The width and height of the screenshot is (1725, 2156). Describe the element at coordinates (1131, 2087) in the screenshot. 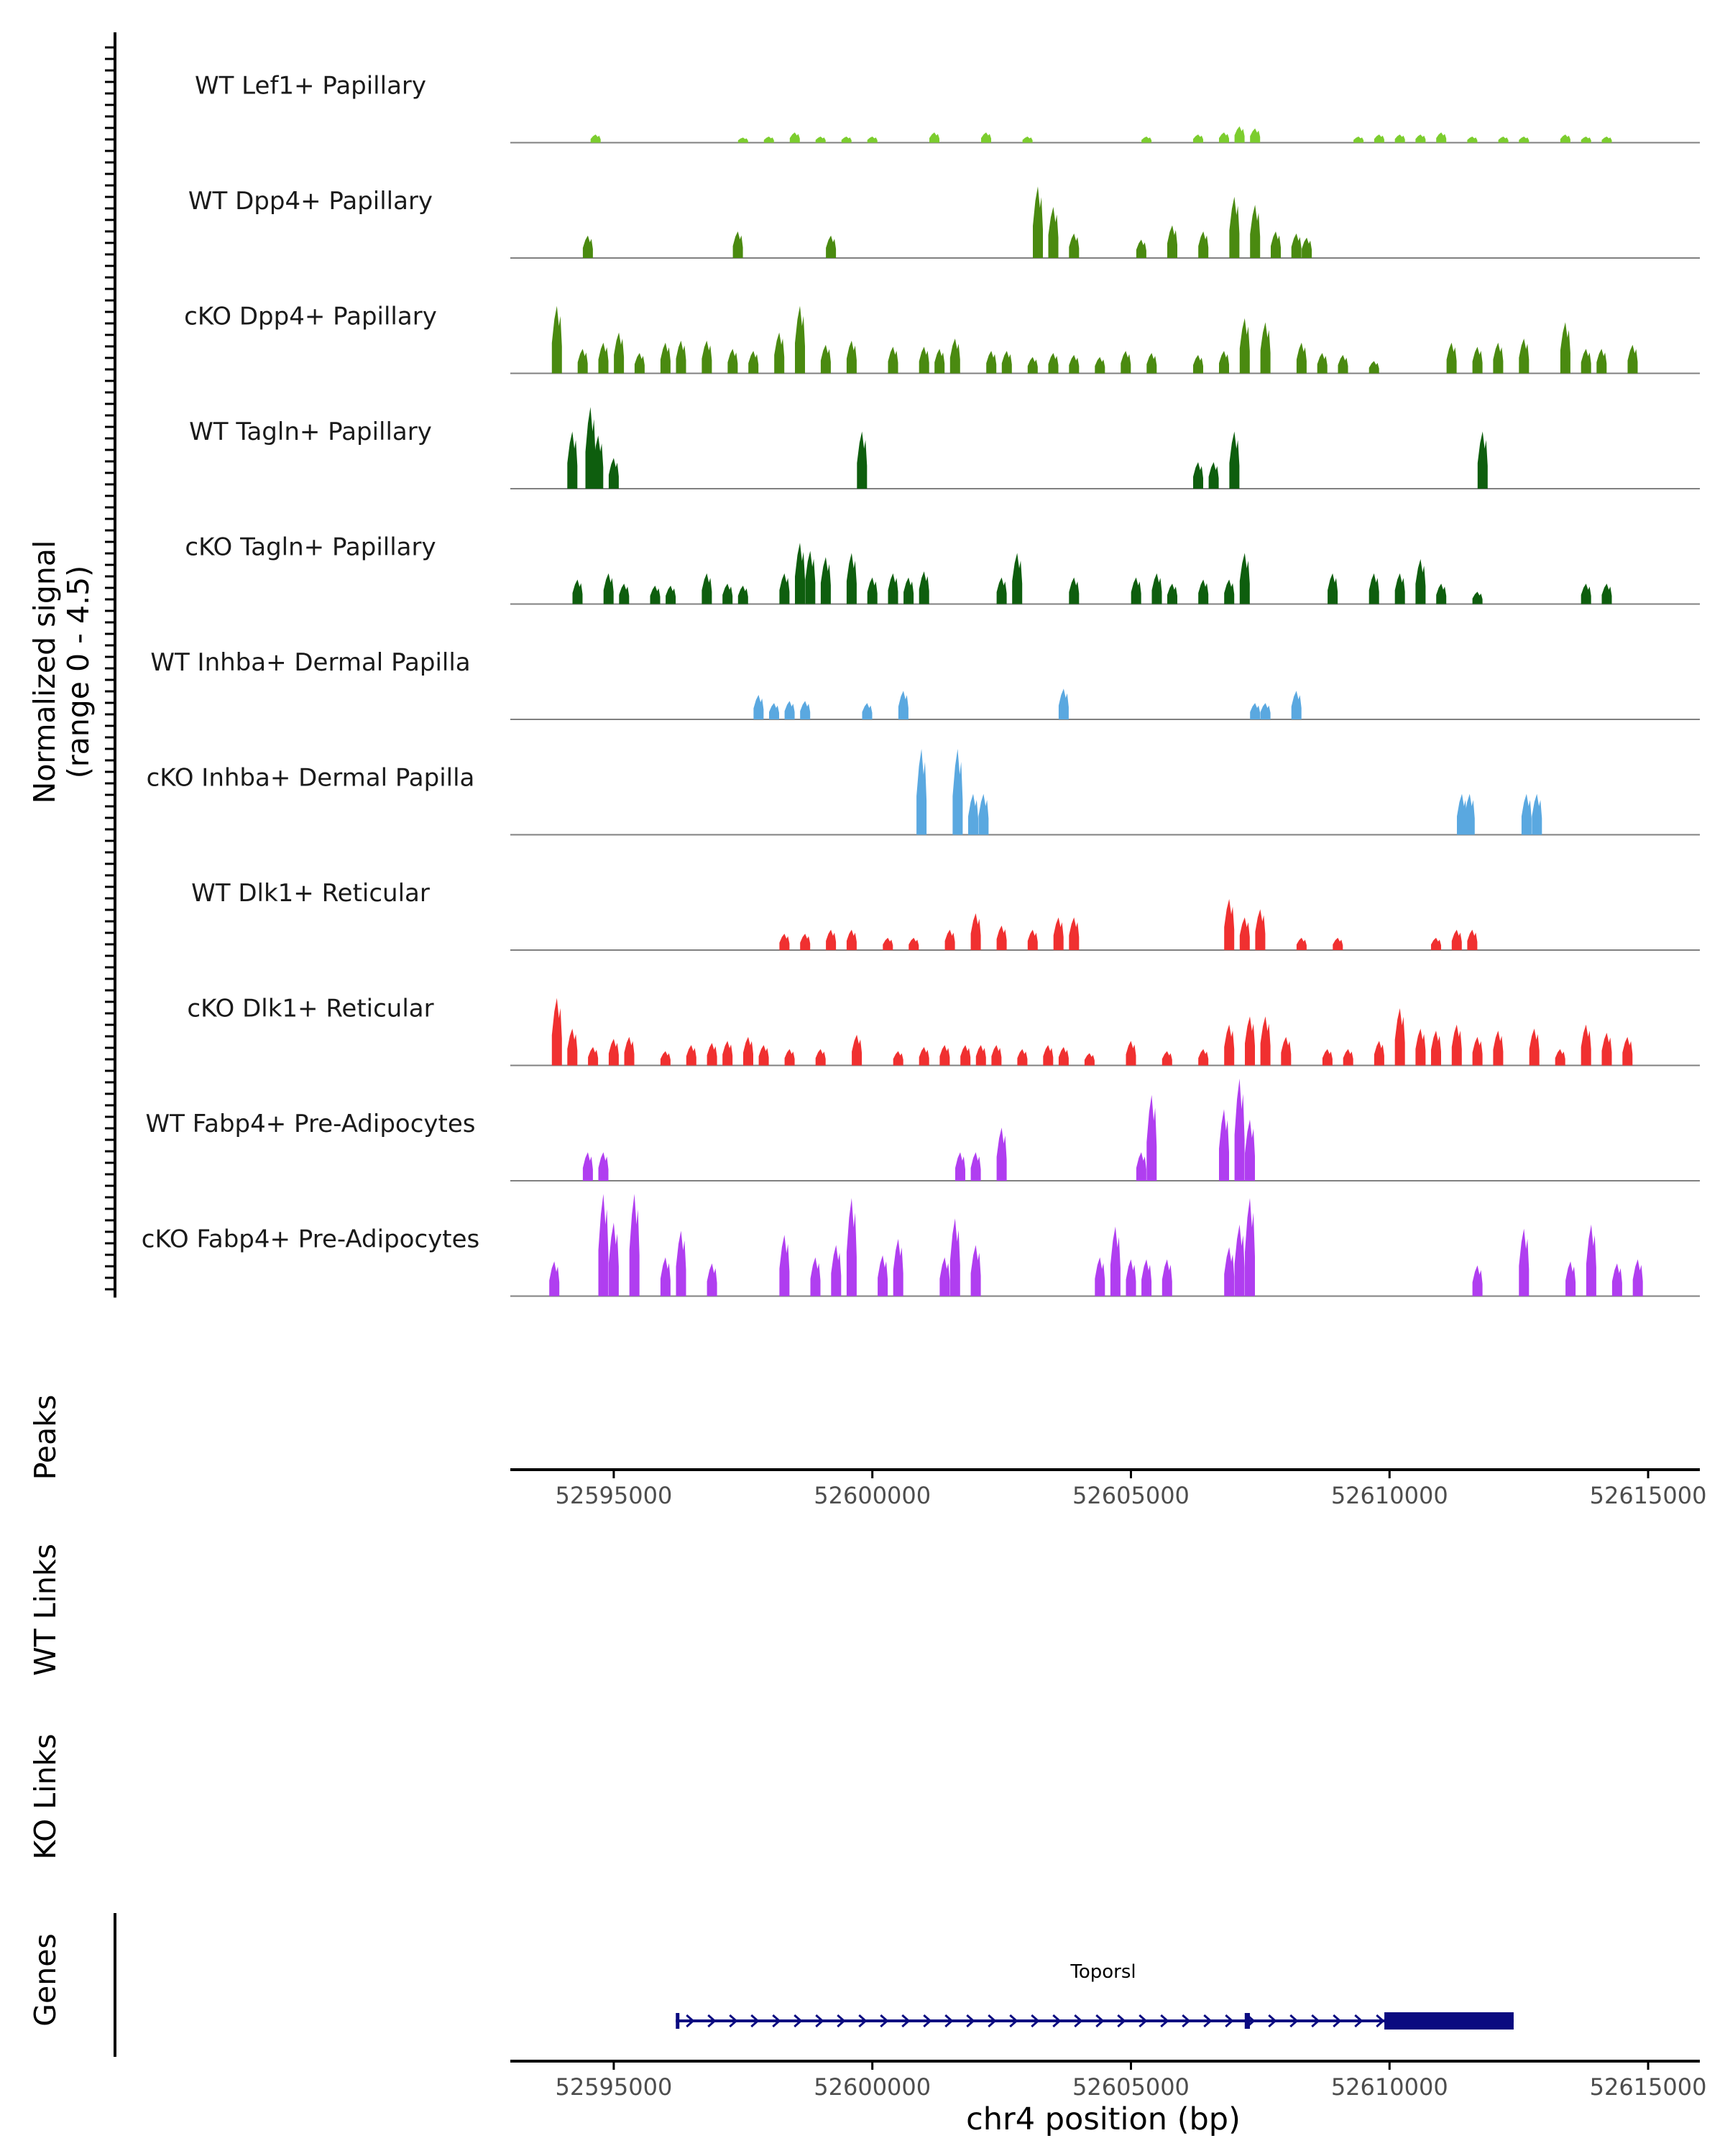

I see `x-tick-label: 52605000` at that location.